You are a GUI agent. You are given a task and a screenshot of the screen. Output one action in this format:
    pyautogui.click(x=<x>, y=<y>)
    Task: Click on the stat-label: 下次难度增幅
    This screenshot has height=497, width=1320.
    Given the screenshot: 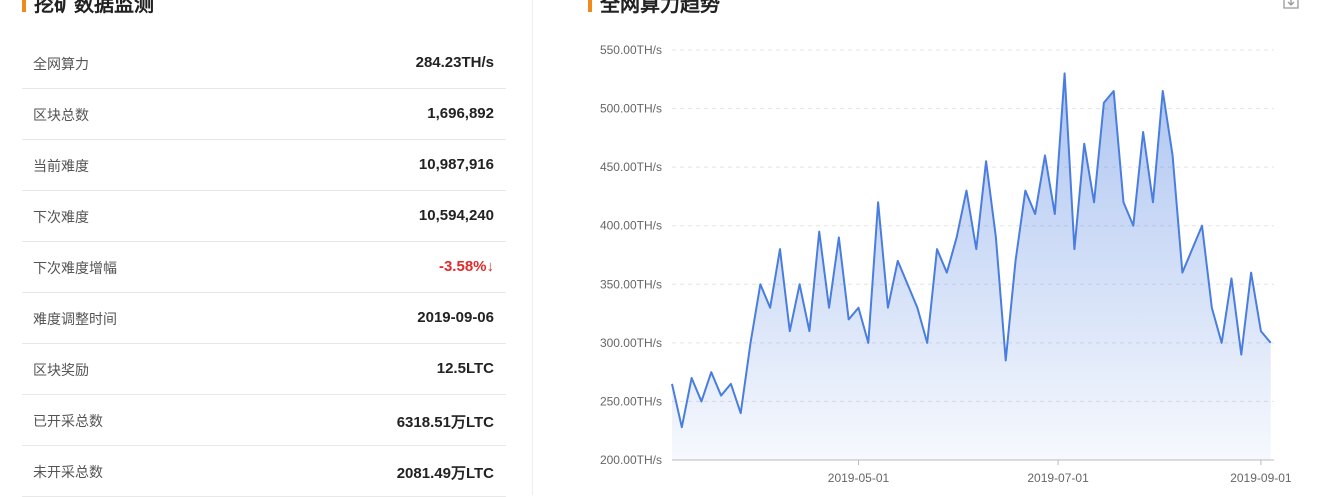 What is the action you would take?
    pyautogui.click(x=75, y=268)
    